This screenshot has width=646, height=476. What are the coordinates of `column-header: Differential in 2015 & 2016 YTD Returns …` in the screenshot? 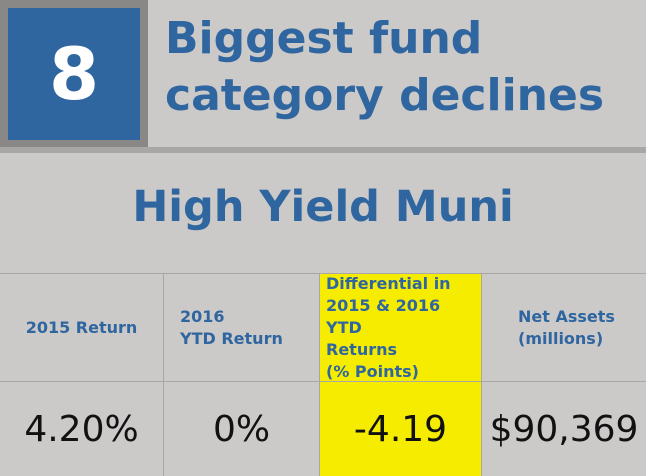 It's located at (400, 328).